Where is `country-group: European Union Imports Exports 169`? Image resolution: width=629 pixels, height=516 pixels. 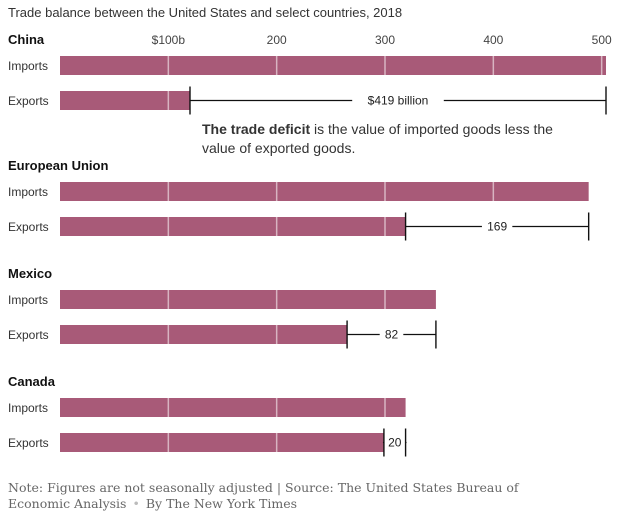 country-group: European Union Imports Exports 169 is located at coordinates (299, 199).